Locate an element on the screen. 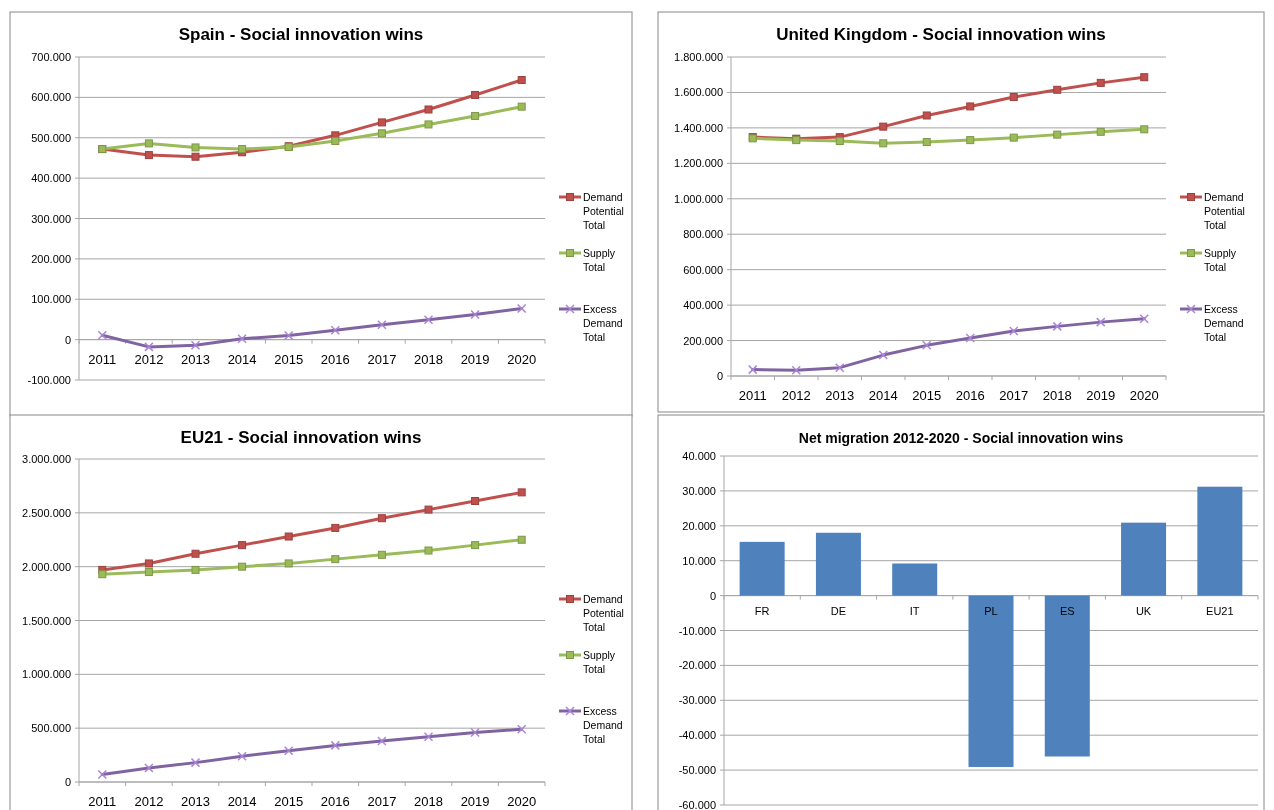 The width and height of the screenshot is (1274, 810). y-tick-label: 700.000 is located at coordinates (51, 57).